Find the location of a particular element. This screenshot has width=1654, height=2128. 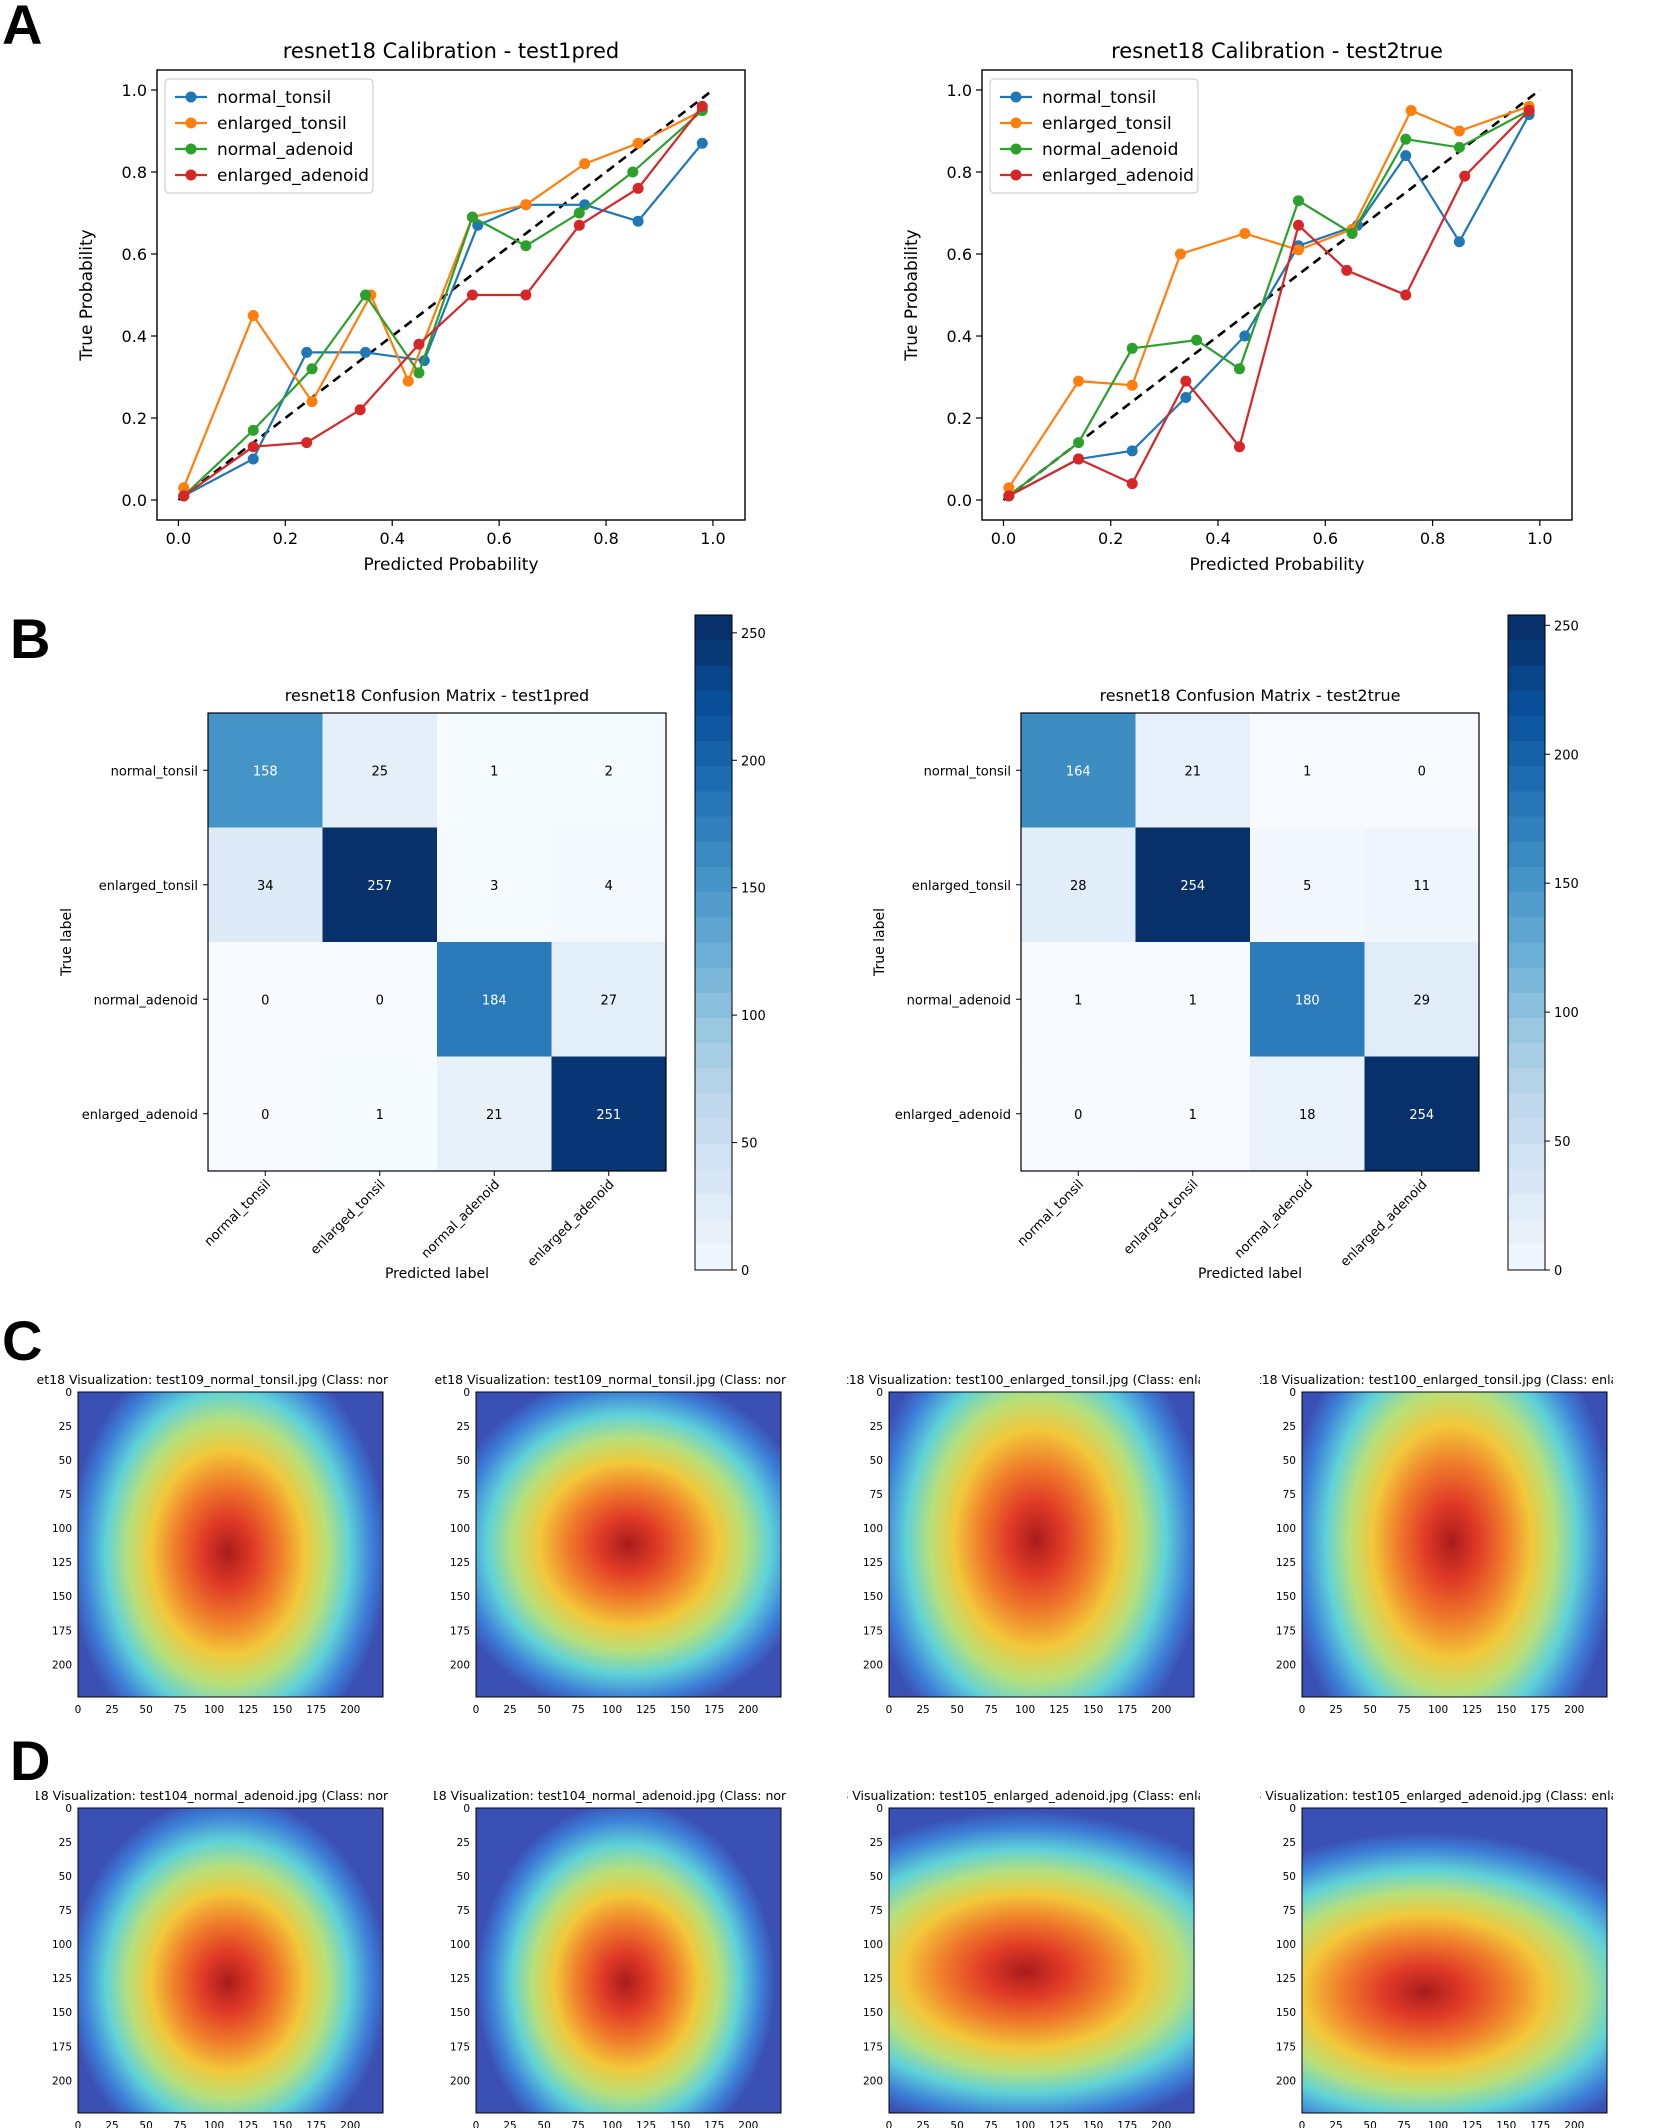

y-tick-label: 125 is located at coordinates (62, 1563).